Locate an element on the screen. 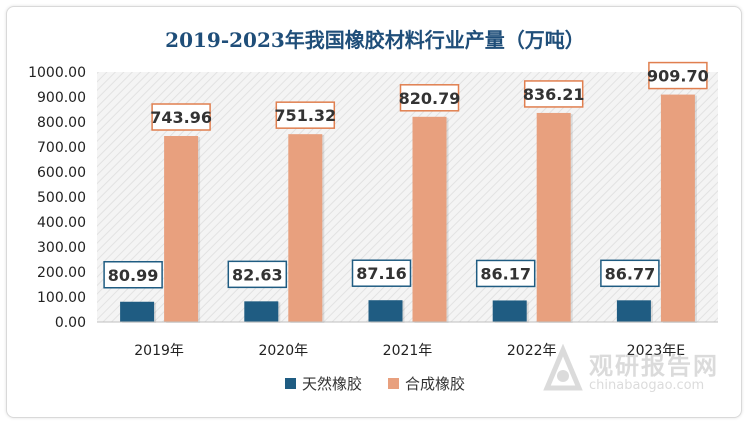  data-label: 820.79 is located at coordinates (430, 98).